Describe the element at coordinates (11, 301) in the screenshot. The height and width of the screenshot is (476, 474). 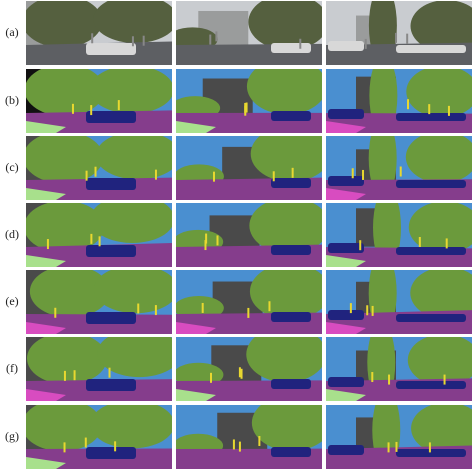
I see `row-label: (e)` at that location.